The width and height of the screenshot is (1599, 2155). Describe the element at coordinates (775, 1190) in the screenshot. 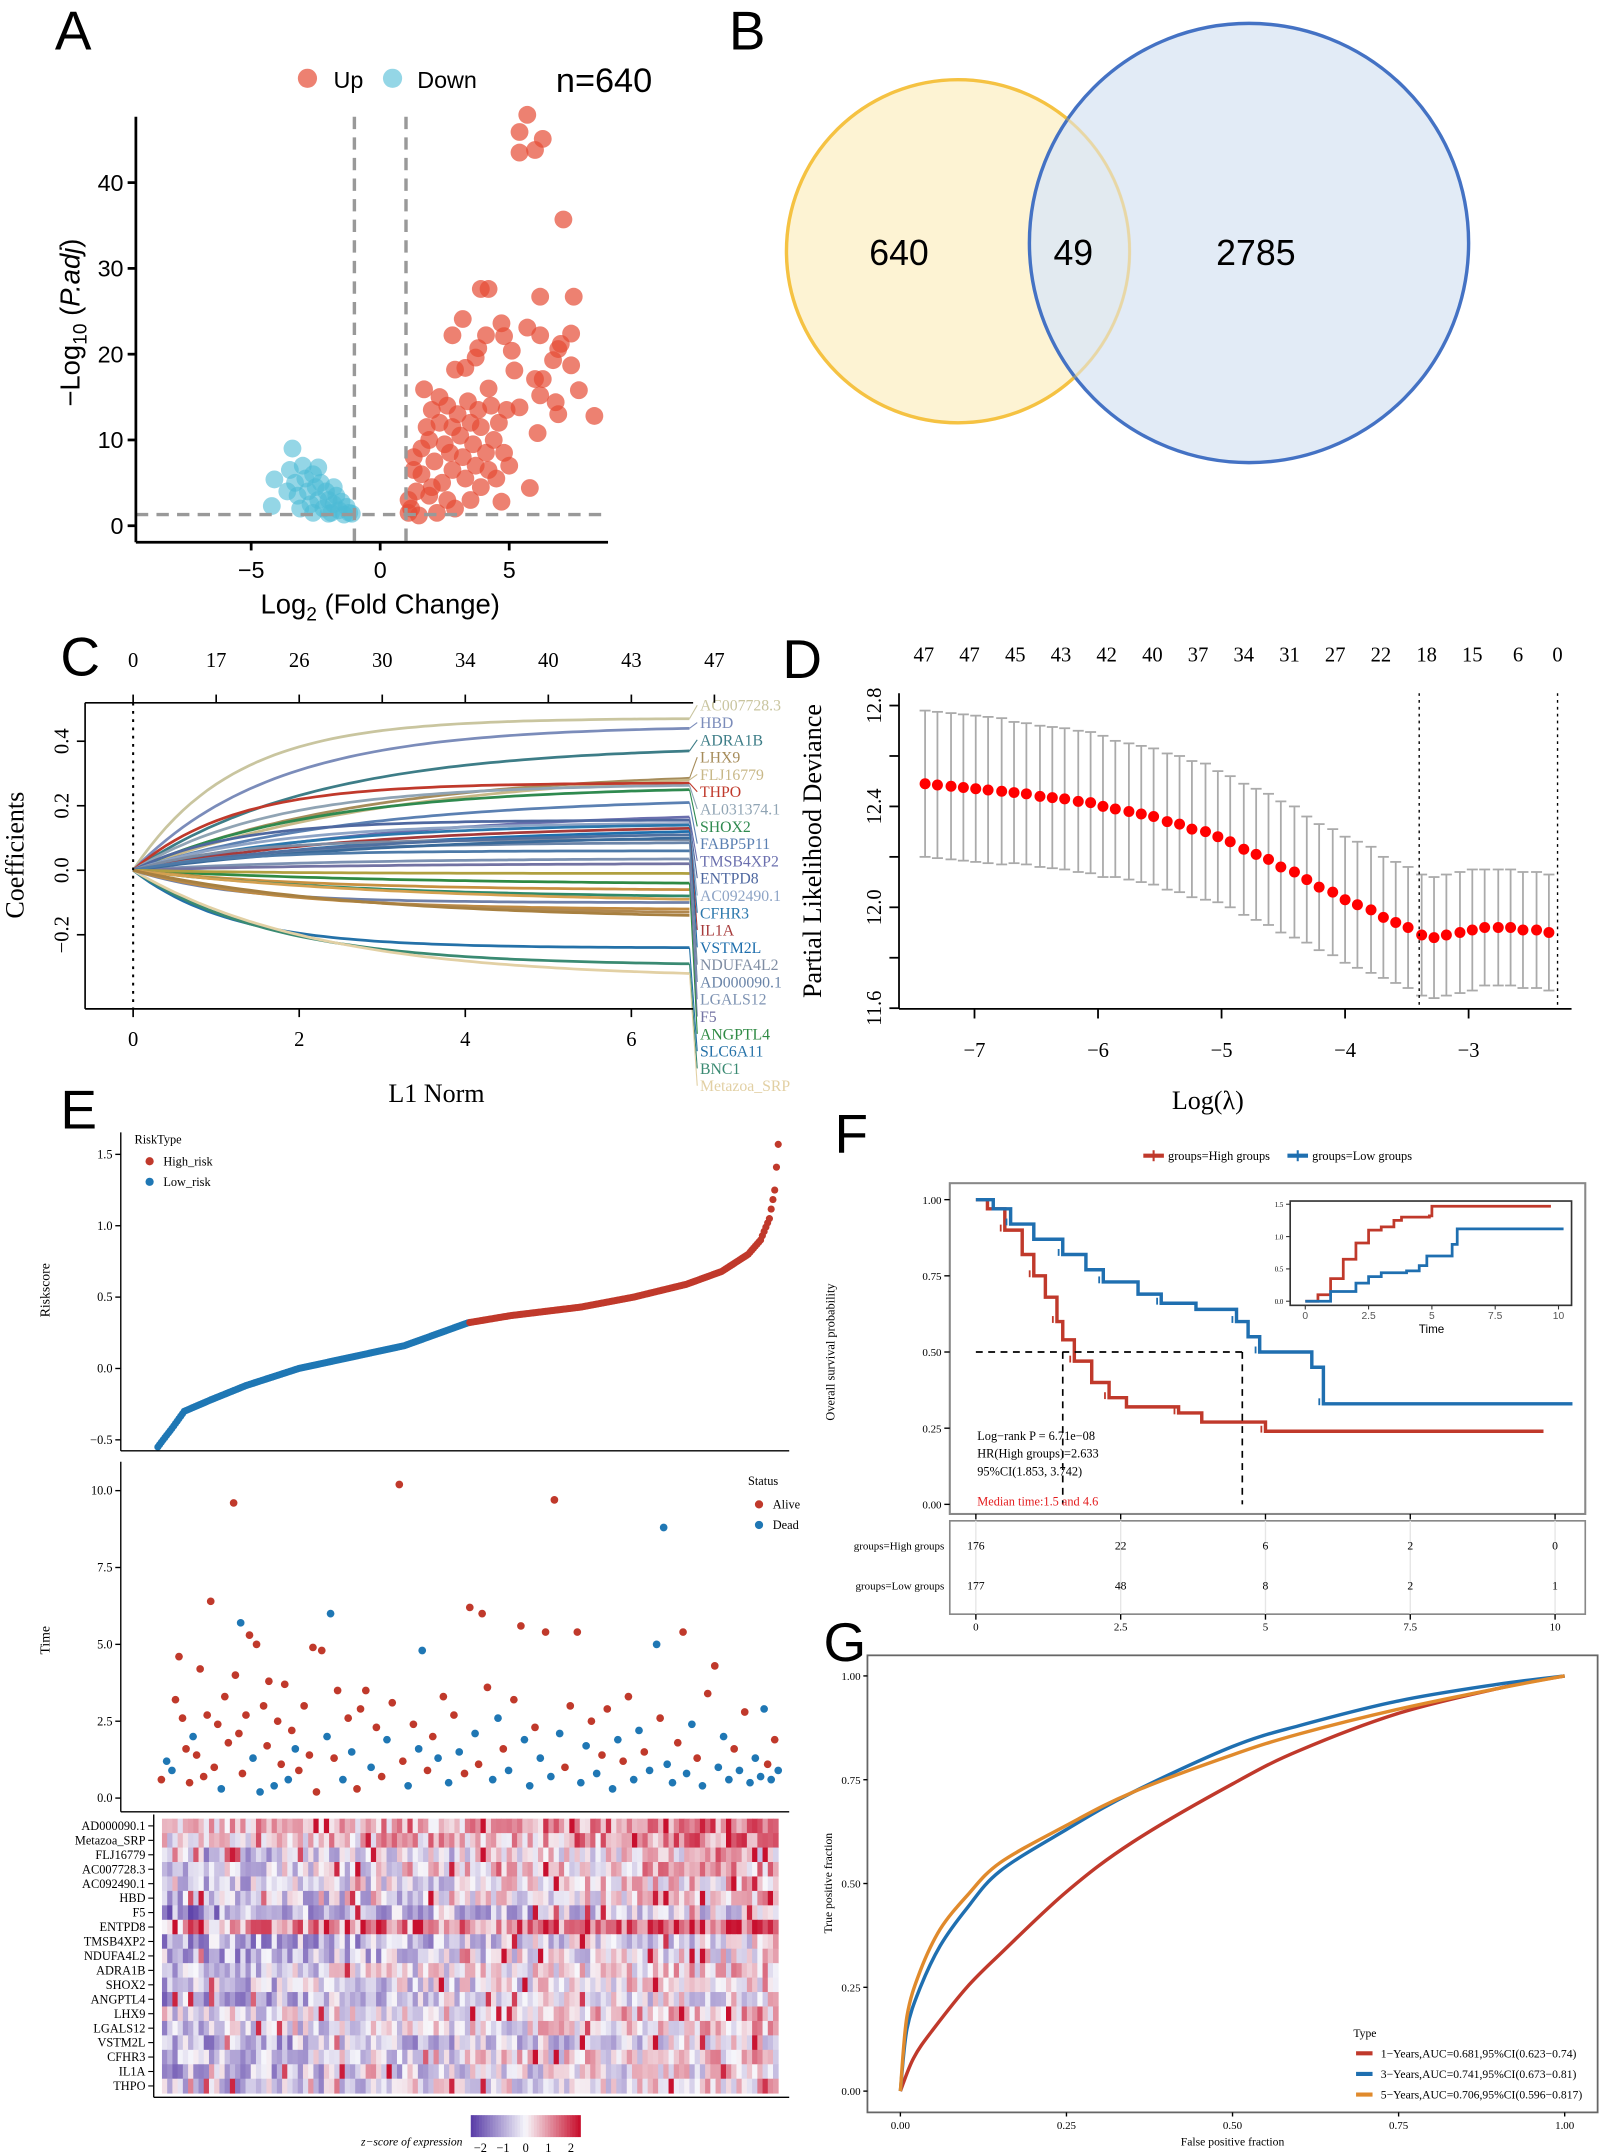

I see `high-risk-point` at that location.